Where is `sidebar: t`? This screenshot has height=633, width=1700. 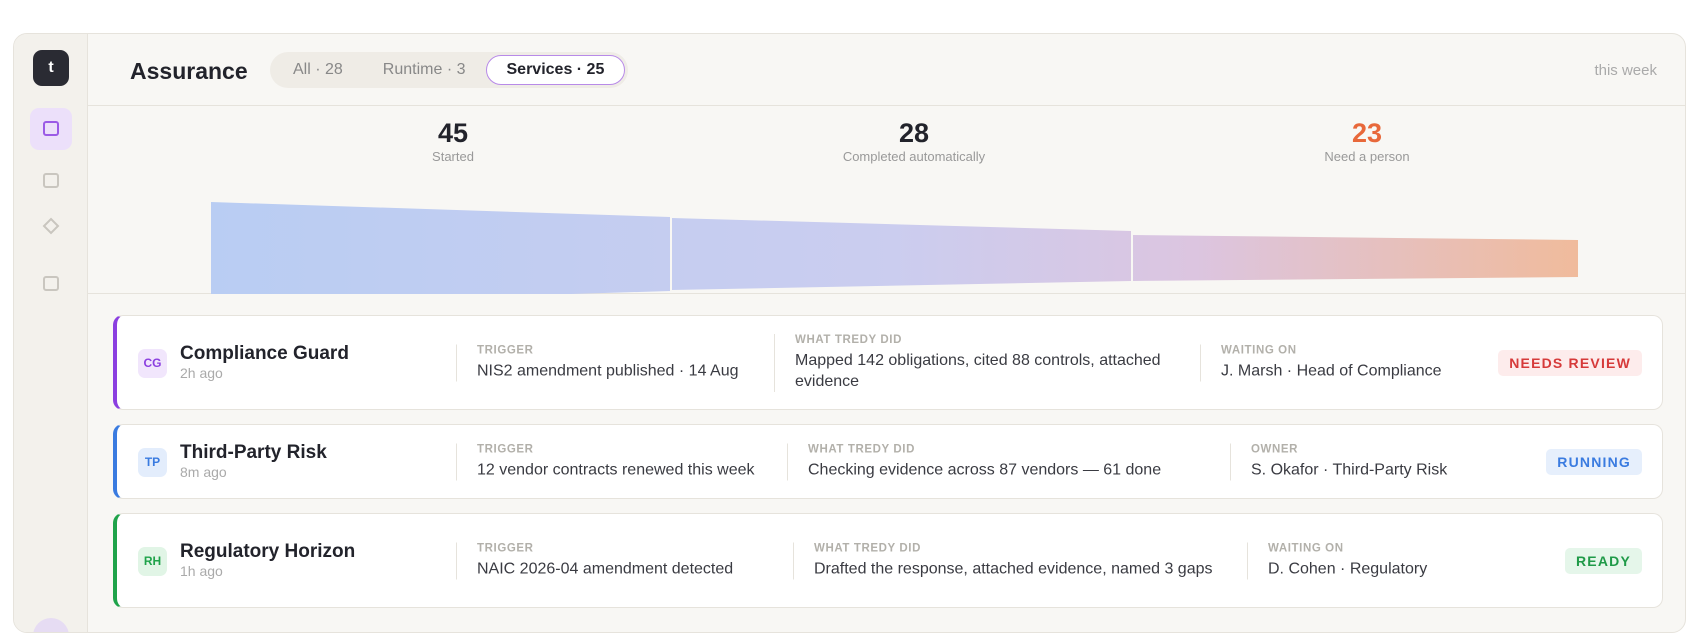 sidebar: t is located at coordinates (51, 333).